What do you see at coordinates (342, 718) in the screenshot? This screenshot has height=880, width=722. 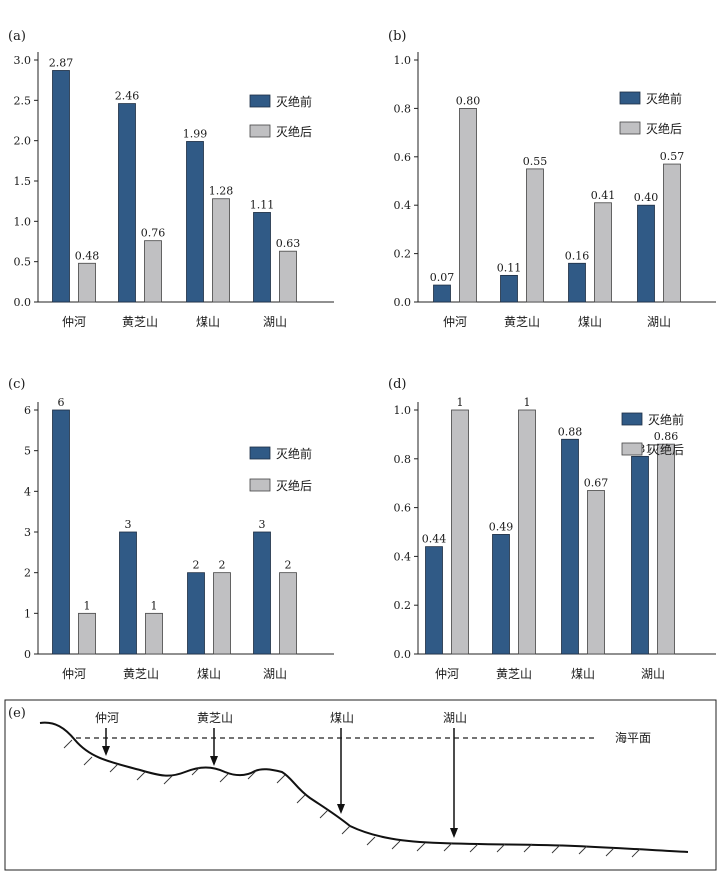 I see `site-label: 煤山` at bounding box center [342, 718].